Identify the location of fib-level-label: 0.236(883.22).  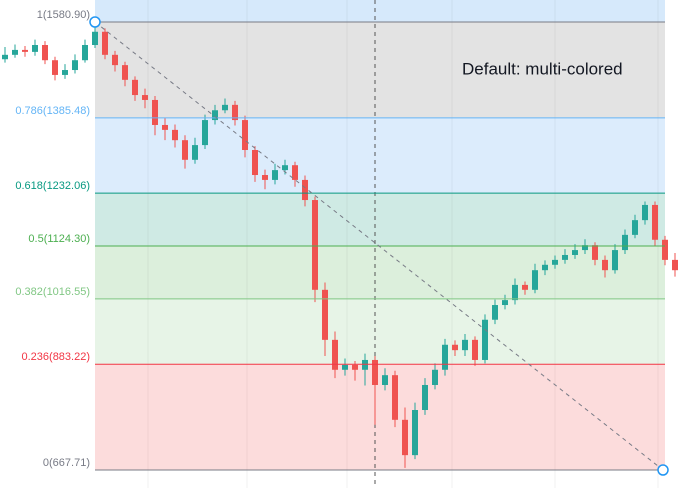
(56, 357).